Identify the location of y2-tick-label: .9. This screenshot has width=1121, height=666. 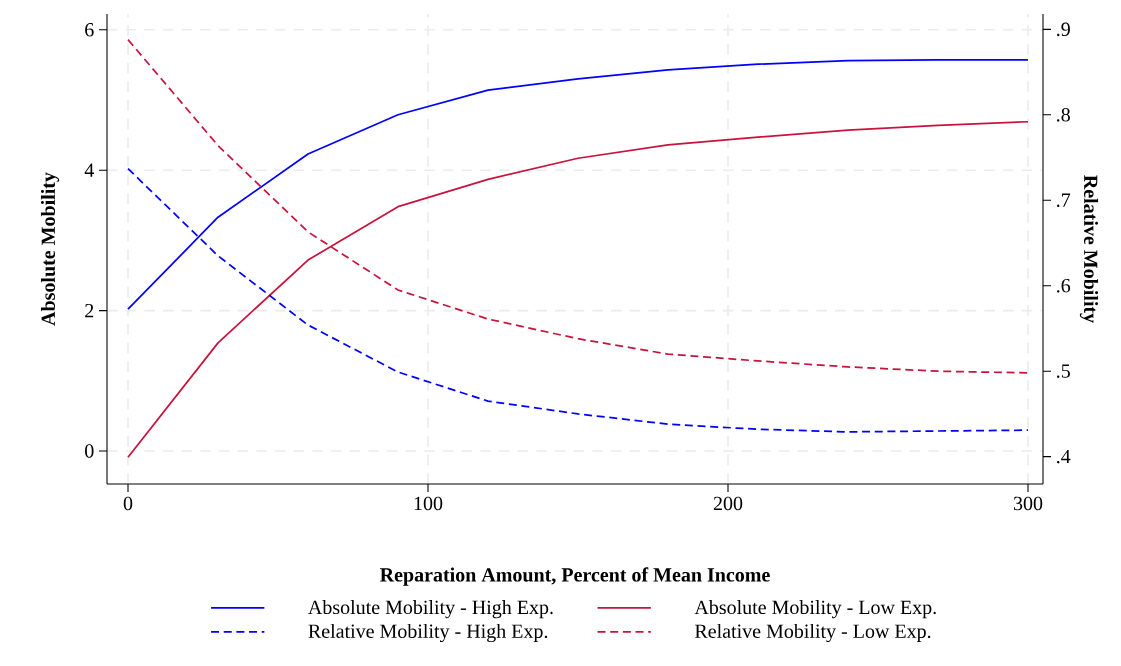
(1063, 29).